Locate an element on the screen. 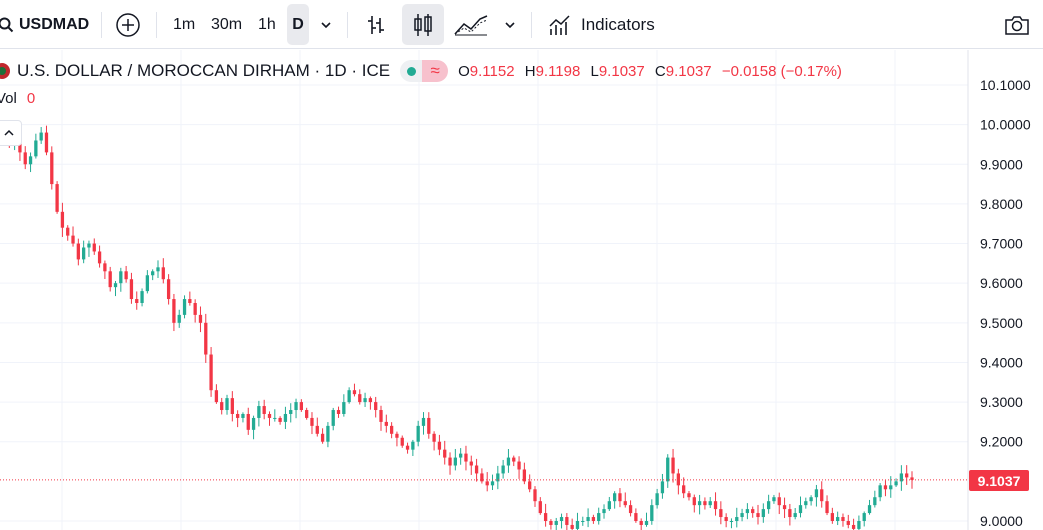 The image size is (1043, 530). screenshot-button is located at coordinates (1017, 24).